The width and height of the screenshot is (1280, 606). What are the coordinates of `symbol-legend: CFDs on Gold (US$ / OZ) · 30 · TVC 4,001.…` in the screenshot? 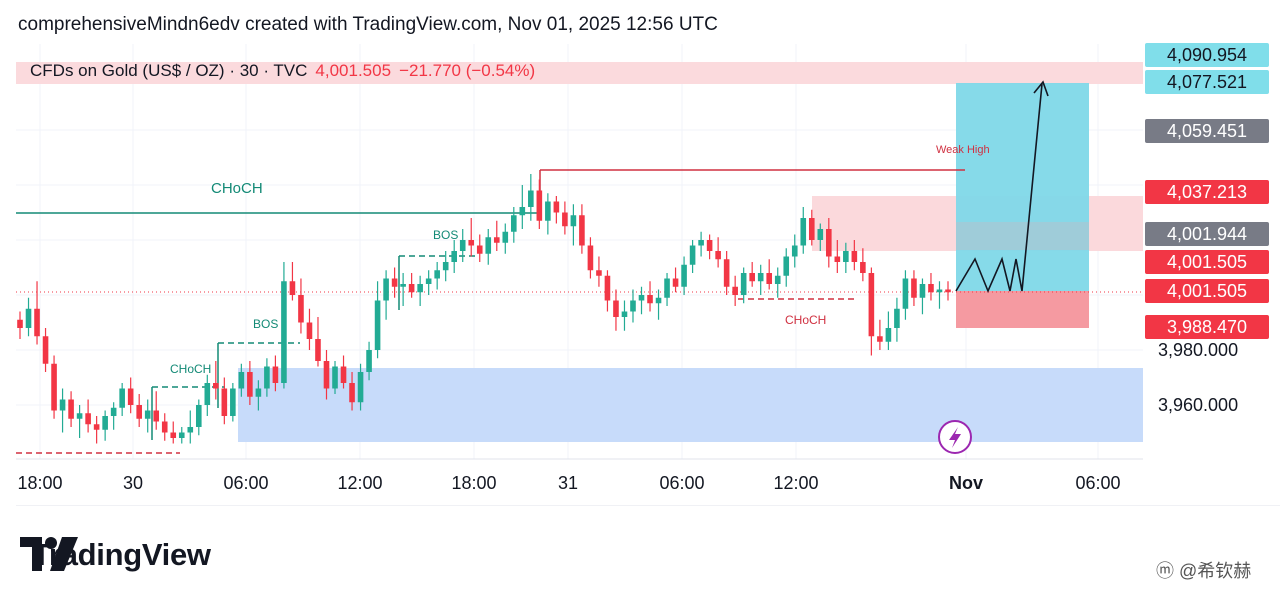 It's located at (282, 71).